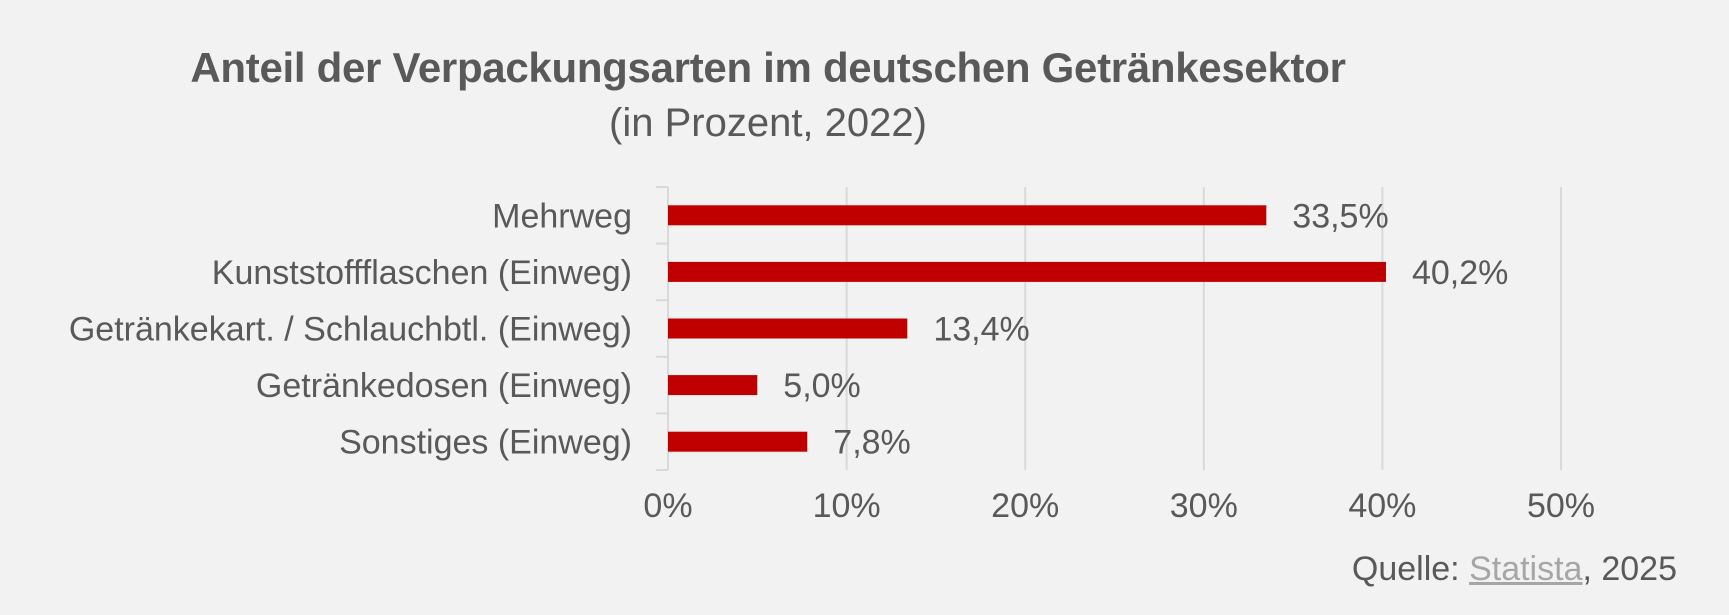 The height and width of the screenshot is (615, 1729). I want to click on source-note: Quelle: Statista, 2025, so click(1514, 569).